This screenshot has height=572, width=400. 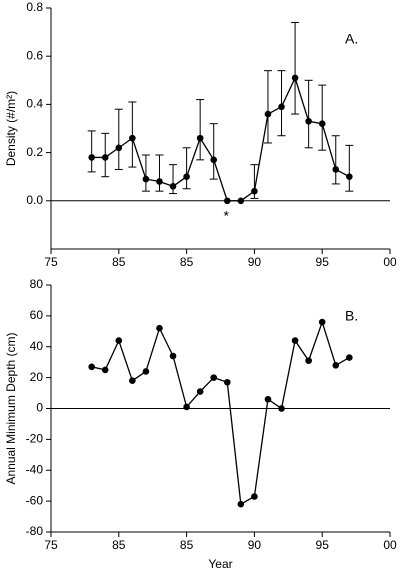 I want to click on y-axis-label: Density (#/m²), so click(x=11, y=128).